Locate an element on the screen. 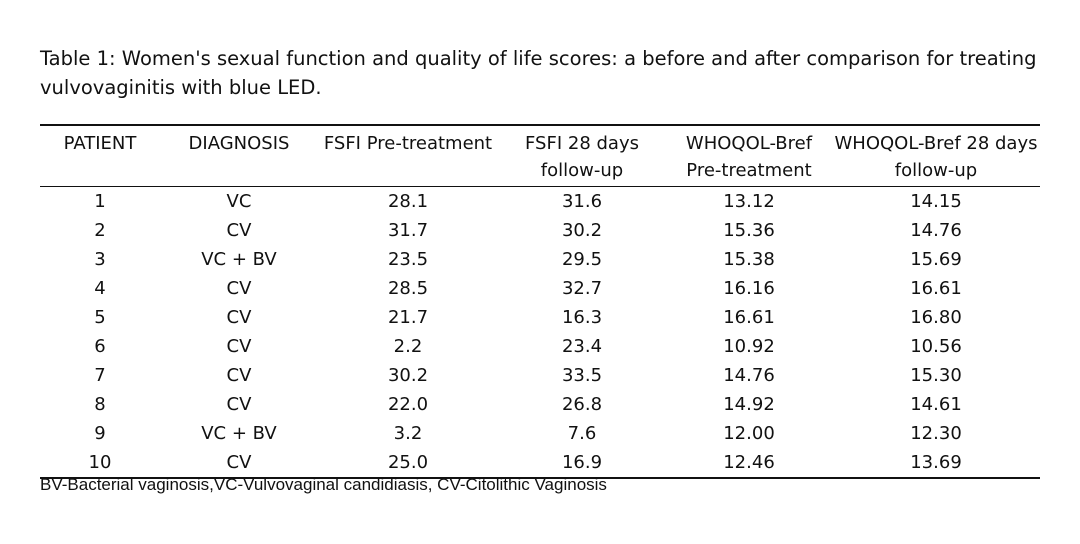 Image resolution: width=1080 pixels, height=544 pixels. cell-whoqol-pre: 14.92 is located at coordinates (749, 404).